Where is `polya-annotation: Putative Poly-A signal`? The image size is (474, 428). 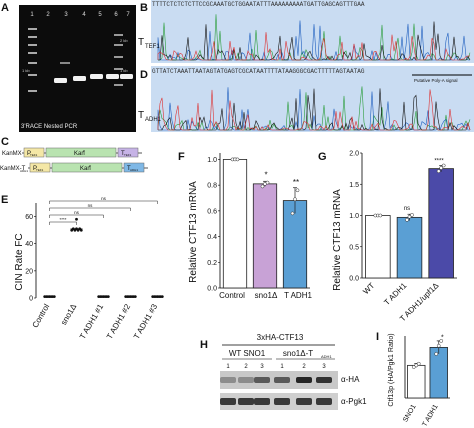
polya-annotation: Putative Poly-A signal is located at coordinates (436, 80).